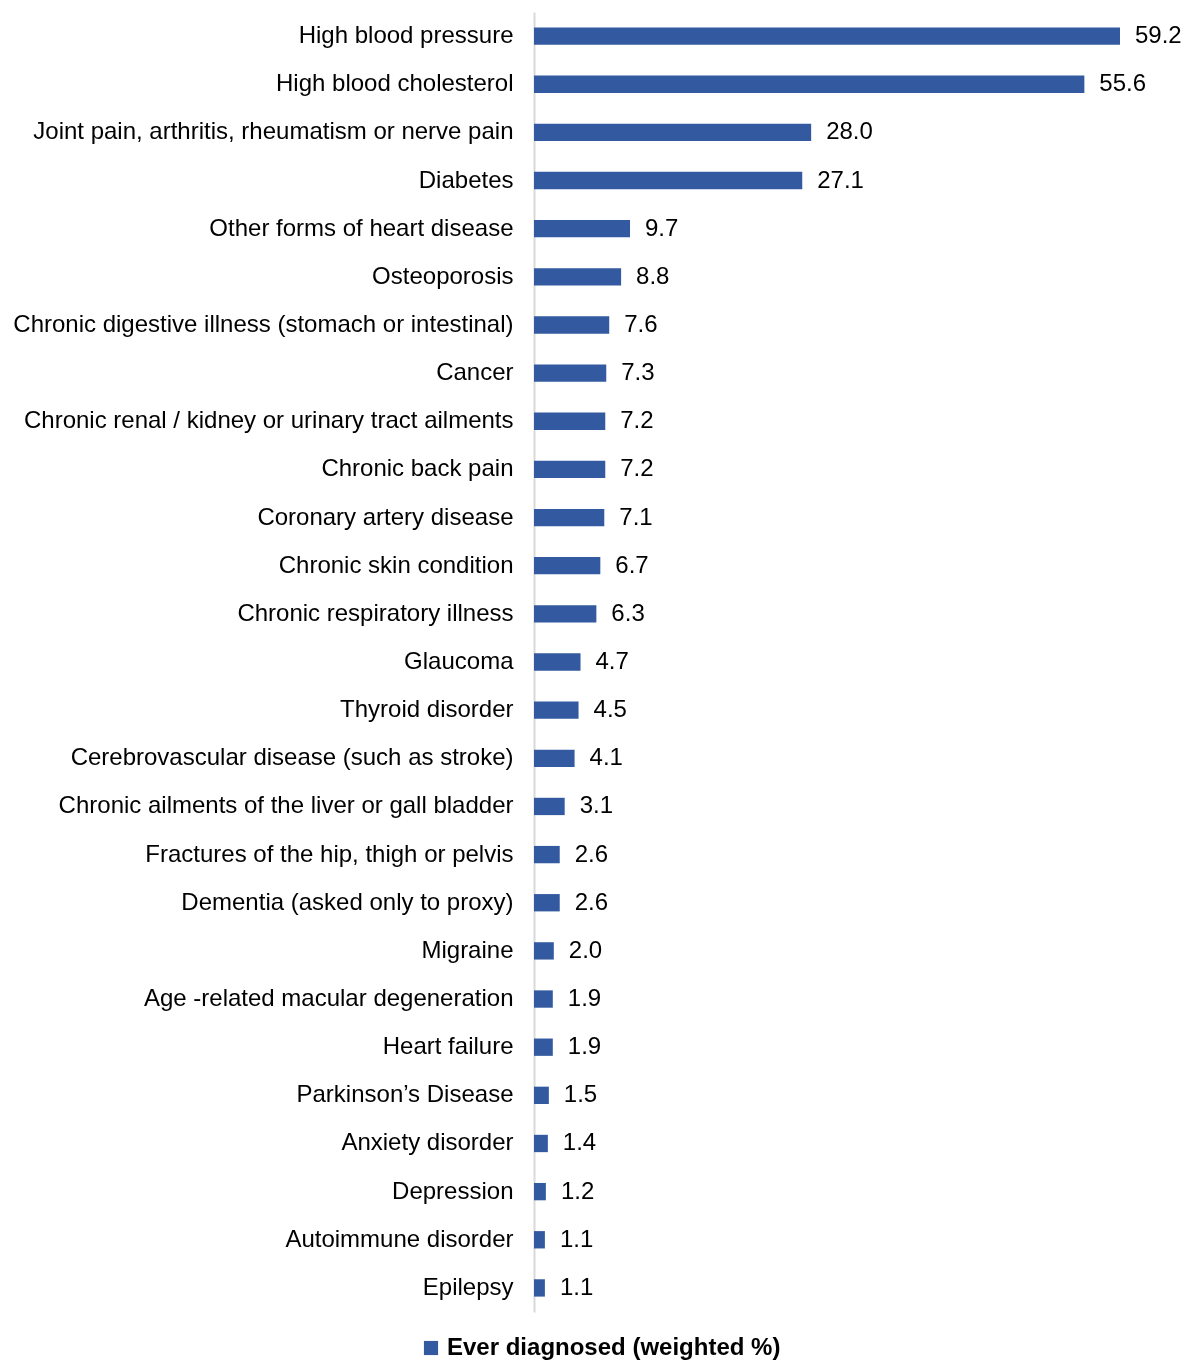 This screenshot has height=1372, width=1192. I want to click on y-tick-label: Chronic digestive illness (stomach or intestinal), so click(263, 323).